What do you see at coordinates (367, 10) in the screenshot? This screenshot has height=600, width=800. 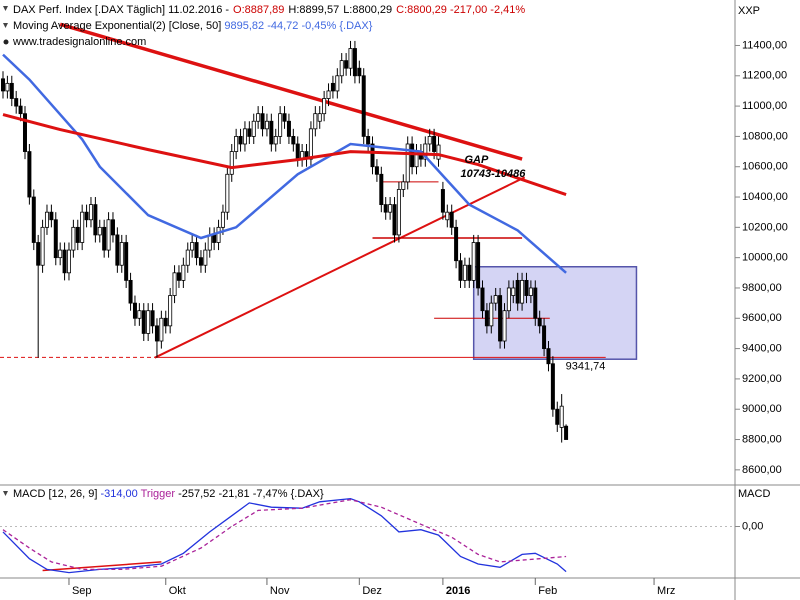 I see `header-quote: L:8800,29` at bounding box center [367, 10].